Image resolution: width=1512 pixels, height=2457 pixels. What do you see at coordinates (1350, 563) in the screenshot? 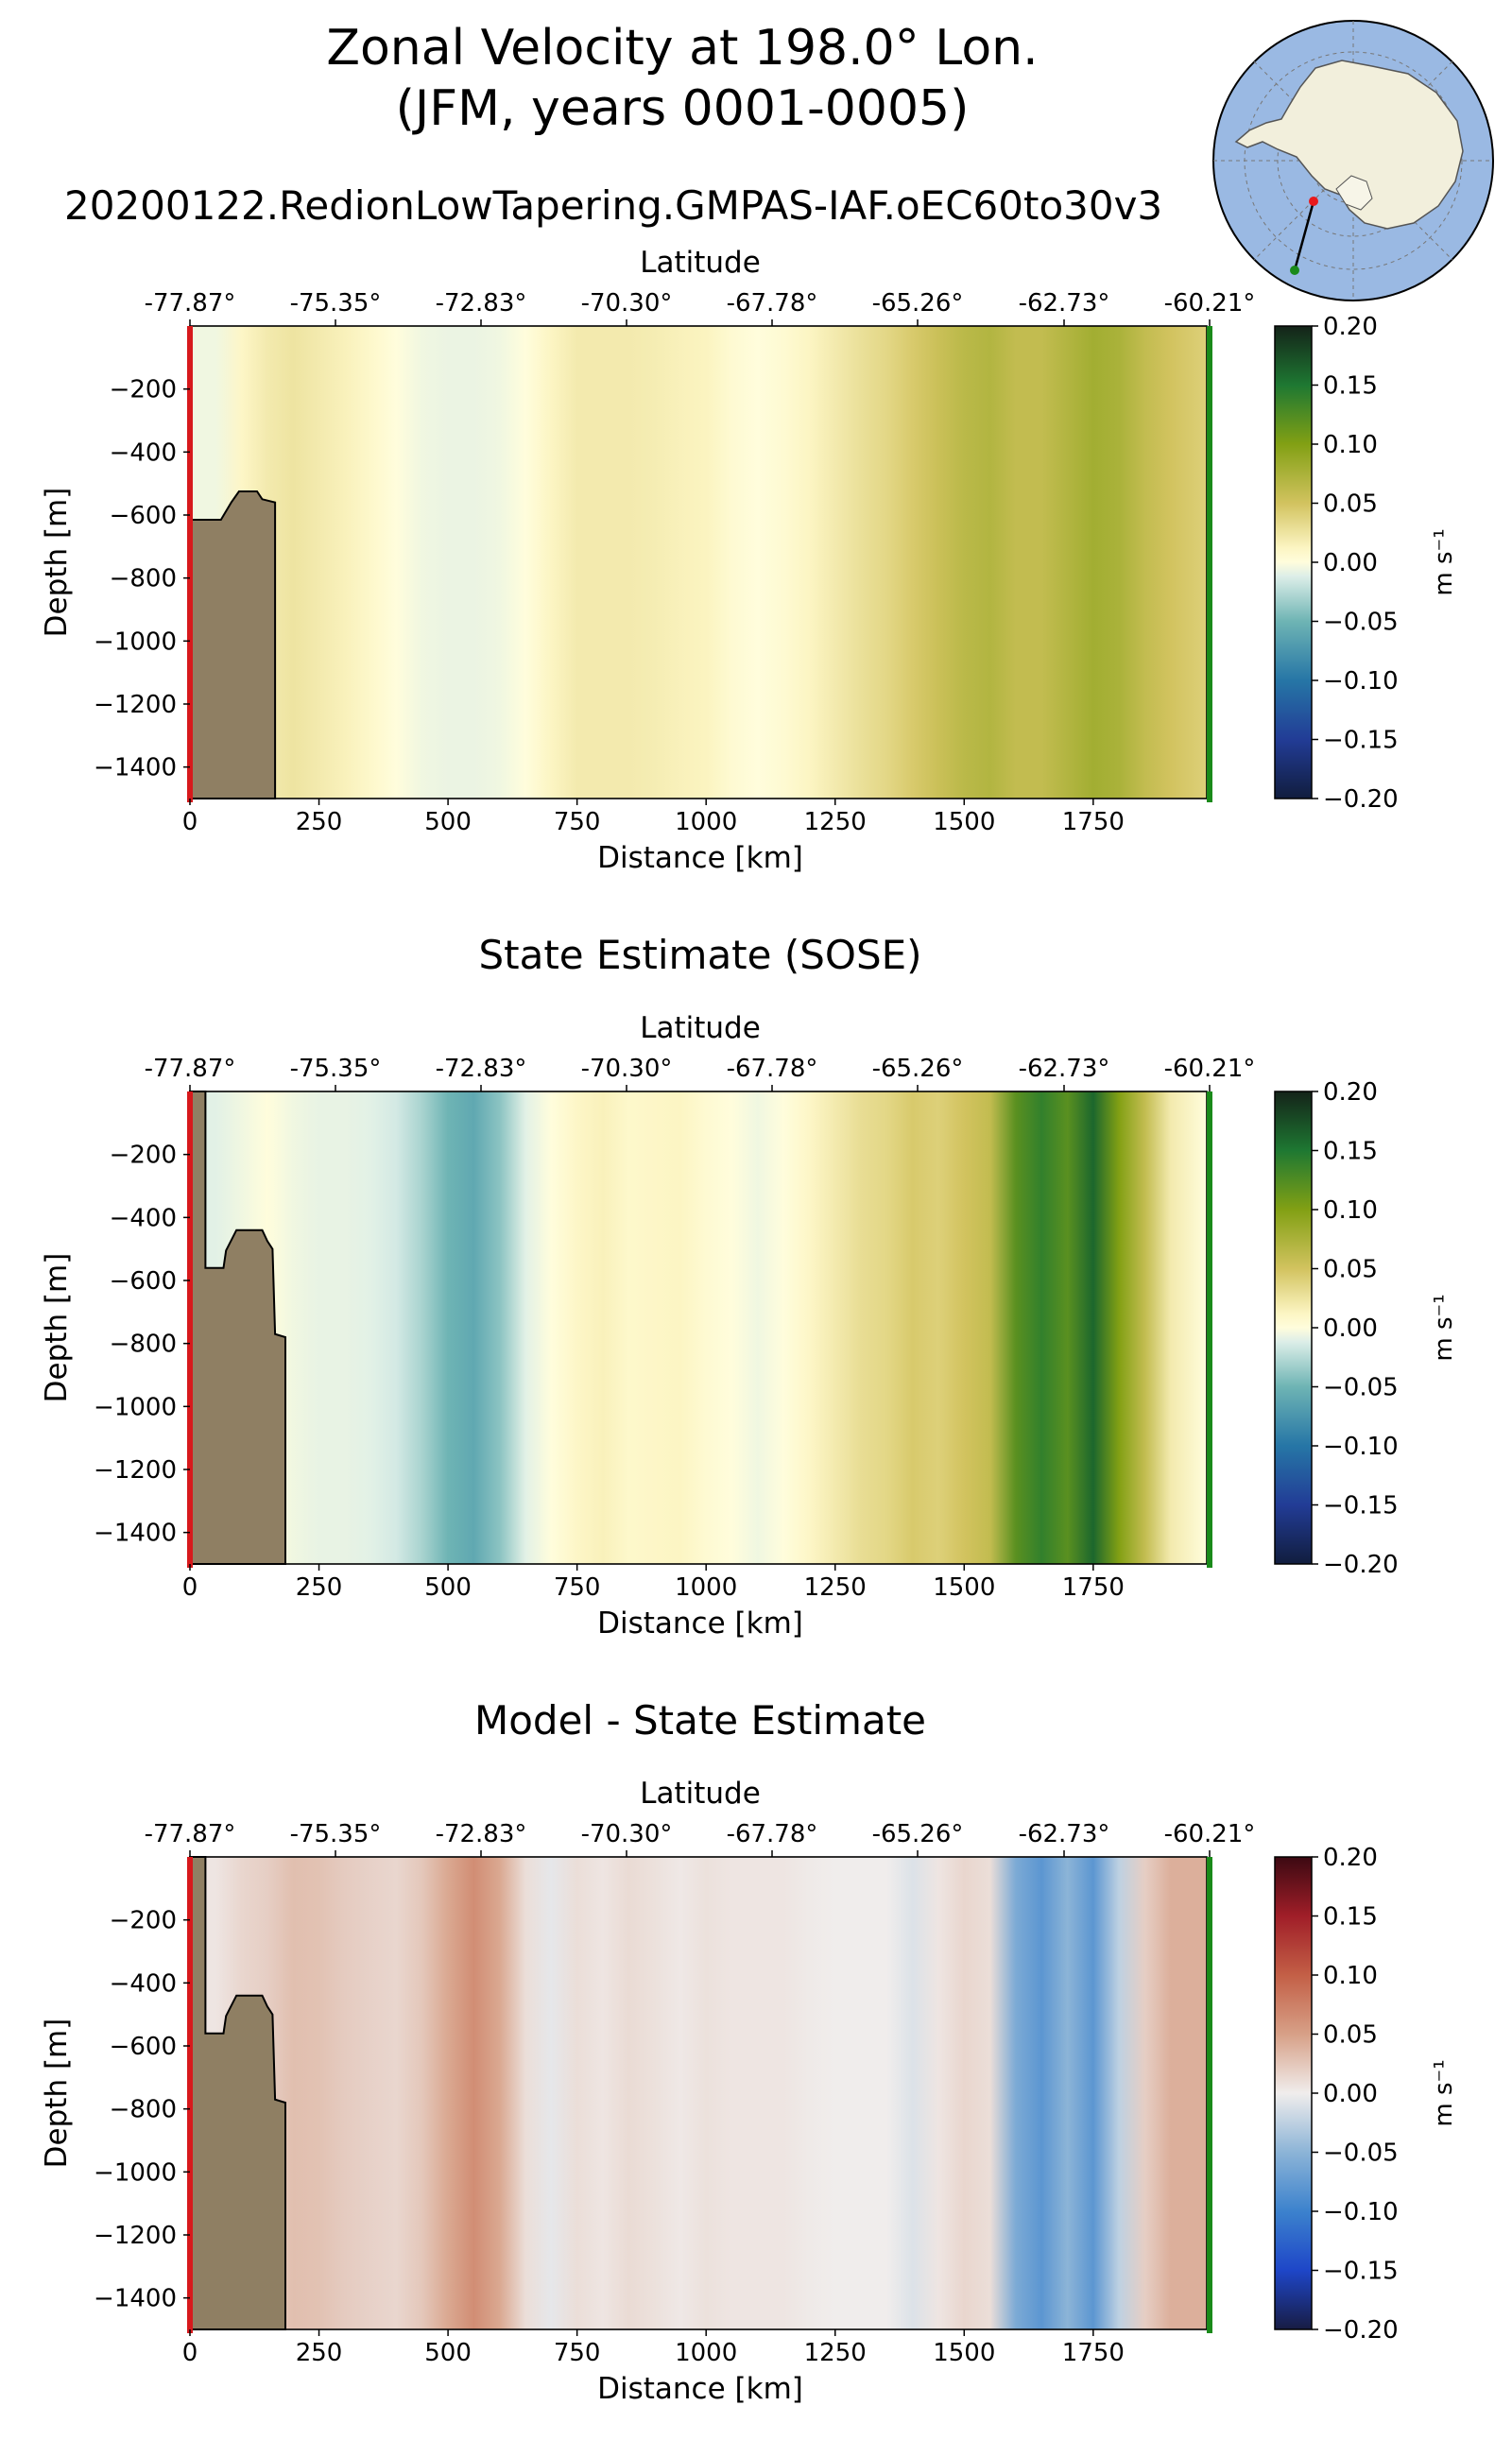
I see `colorbar-tick-label: 0.00` at bounding box center [1350, 563].